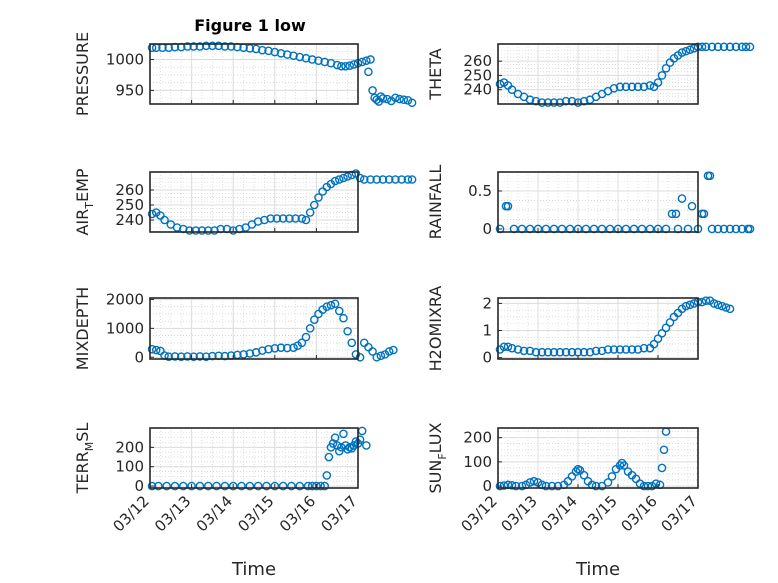  I want to click on series-terr_msl, so click(259, 458).